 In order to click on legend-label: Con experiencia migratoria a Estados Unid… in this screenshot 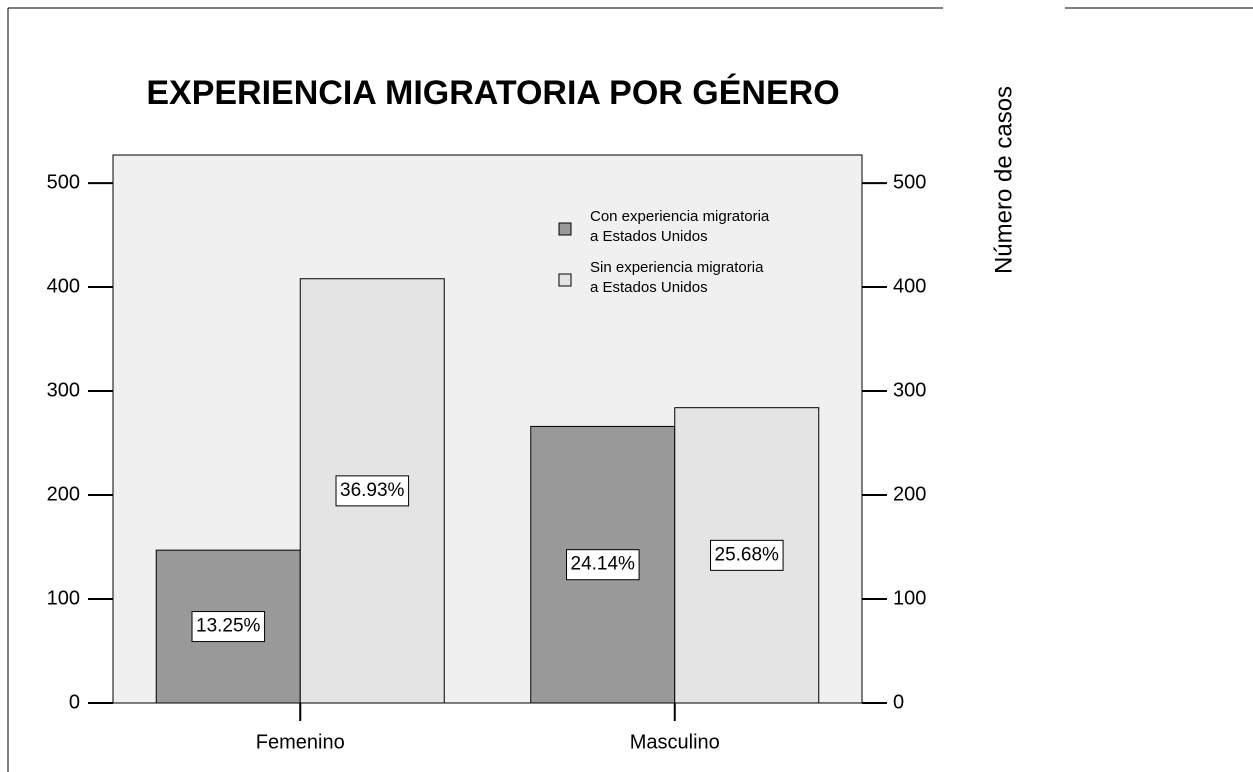, I will do `click(680, 226)`.